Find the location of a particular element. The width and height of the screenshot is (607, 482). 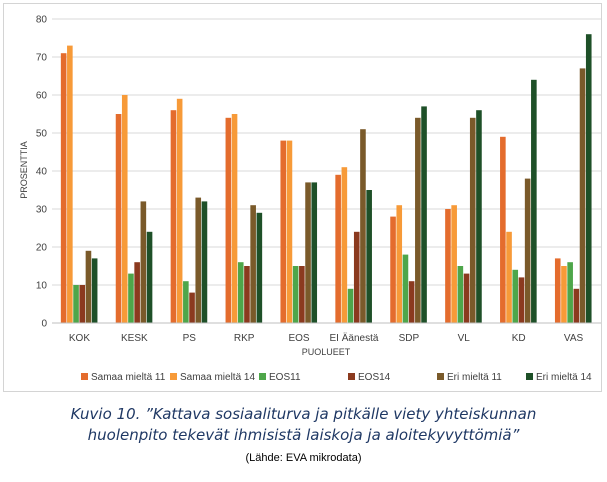

y-tick-label: 30 is located at coordinates (42, 210).